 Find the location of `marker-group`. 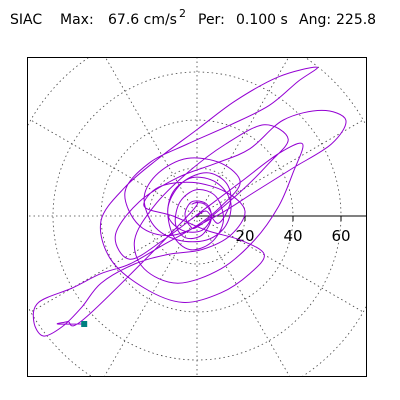

marker-group is located at coordinates (84, 324).